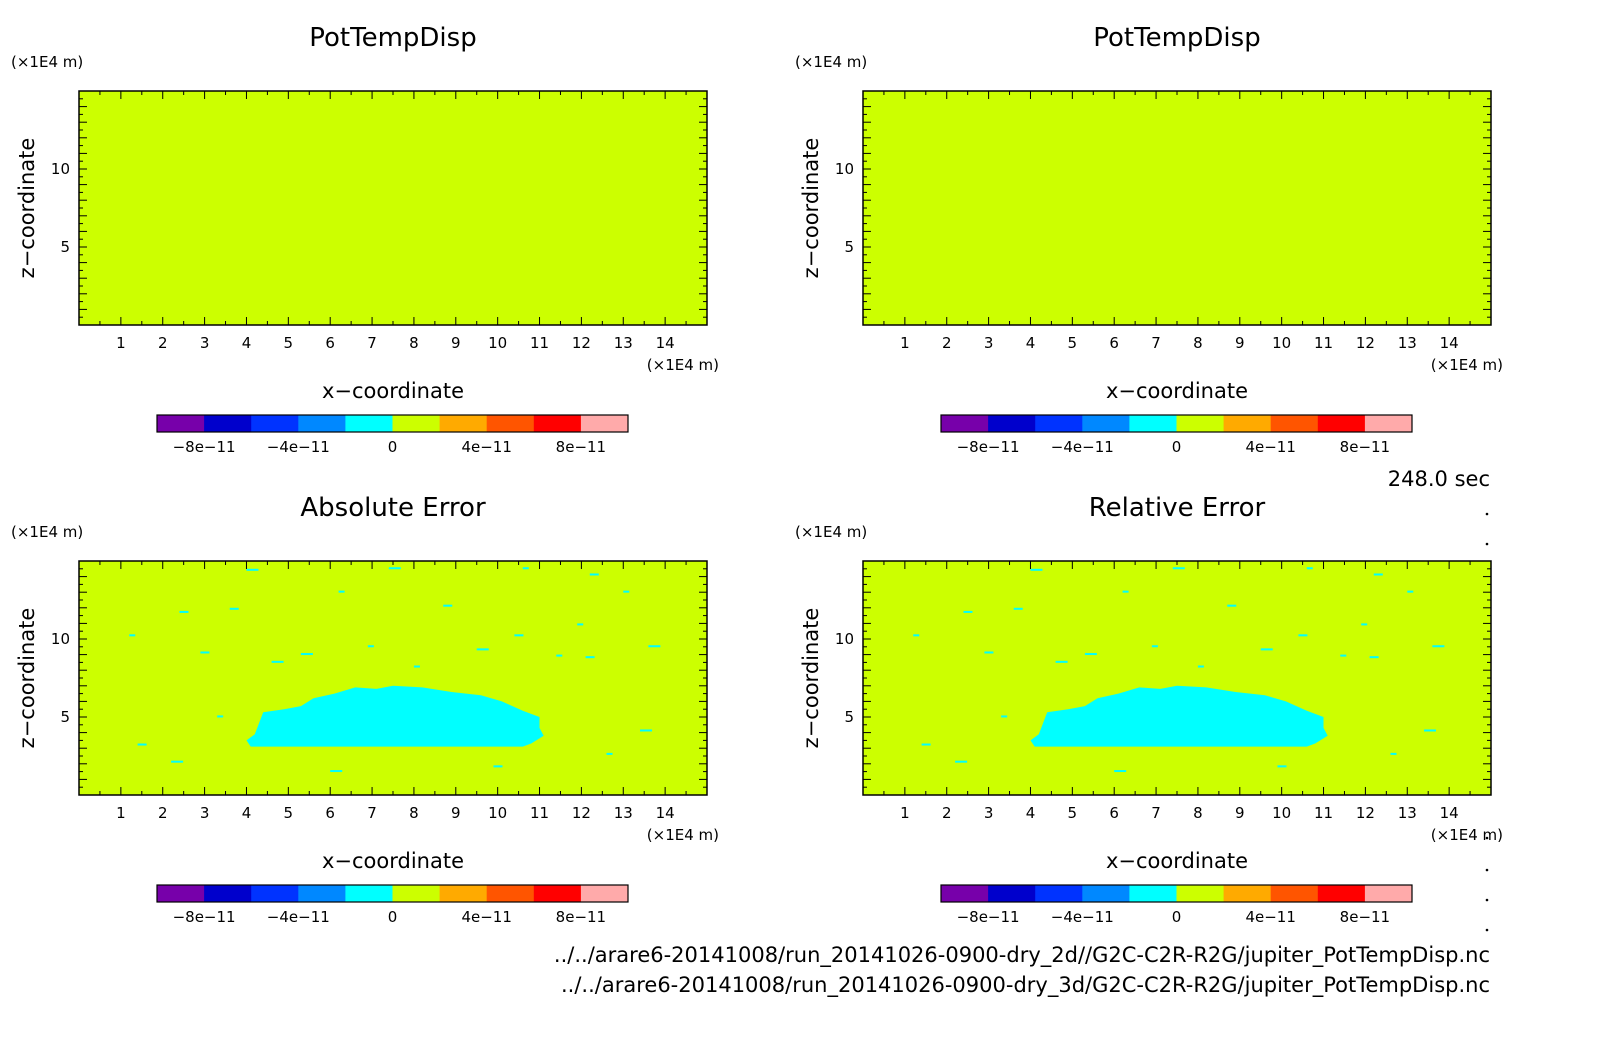 The height and width of the screenshot is (1054, 1604). Describe the element at coordinates (372, 343) in the screenshot. I see `x-tick-label: 7` at that location.